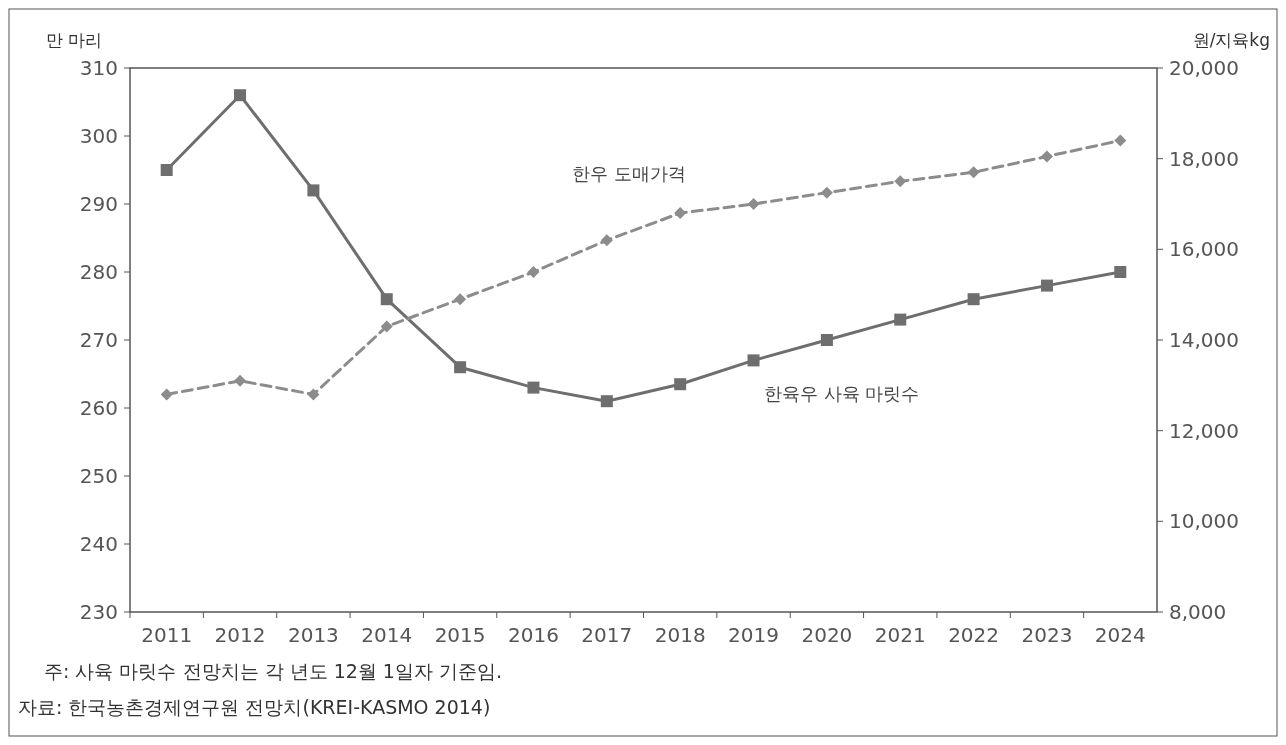 This screenshot has width=1286, height=745. I want to click on y-tick-label: 240, so click(98, 544).